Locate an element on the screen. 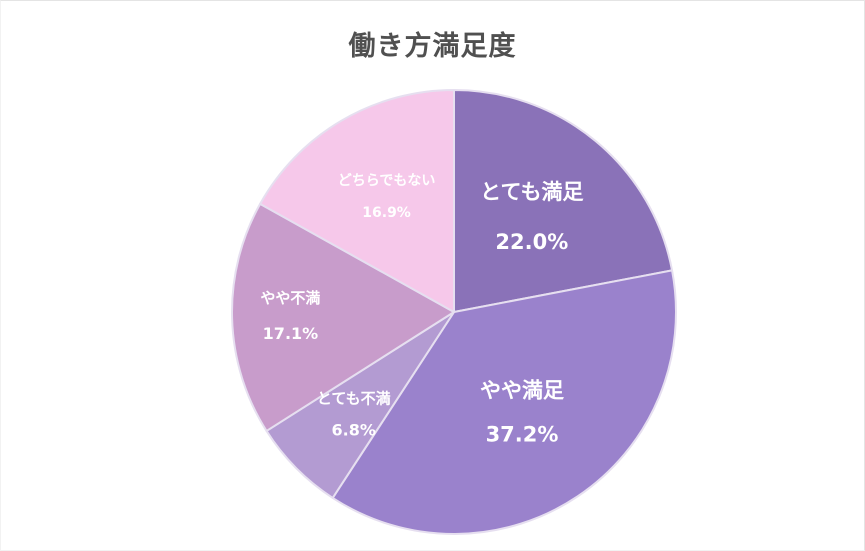 Image resolution: width=865 pixels, height=551 pixels. pie-slice-label: とても満足 is located at coordinates (531, 192).